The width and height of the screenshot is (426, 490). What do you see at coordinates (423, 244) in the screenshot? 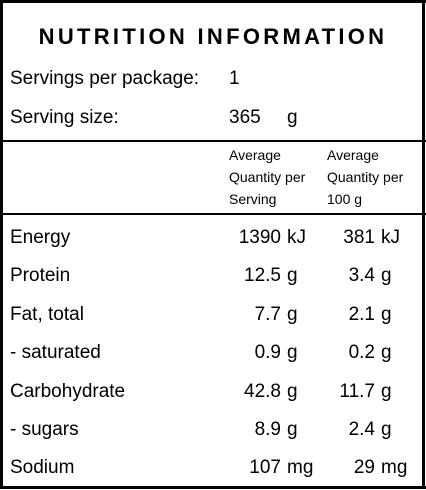
I see `panel-border-right` at bounding box center [423, 244].